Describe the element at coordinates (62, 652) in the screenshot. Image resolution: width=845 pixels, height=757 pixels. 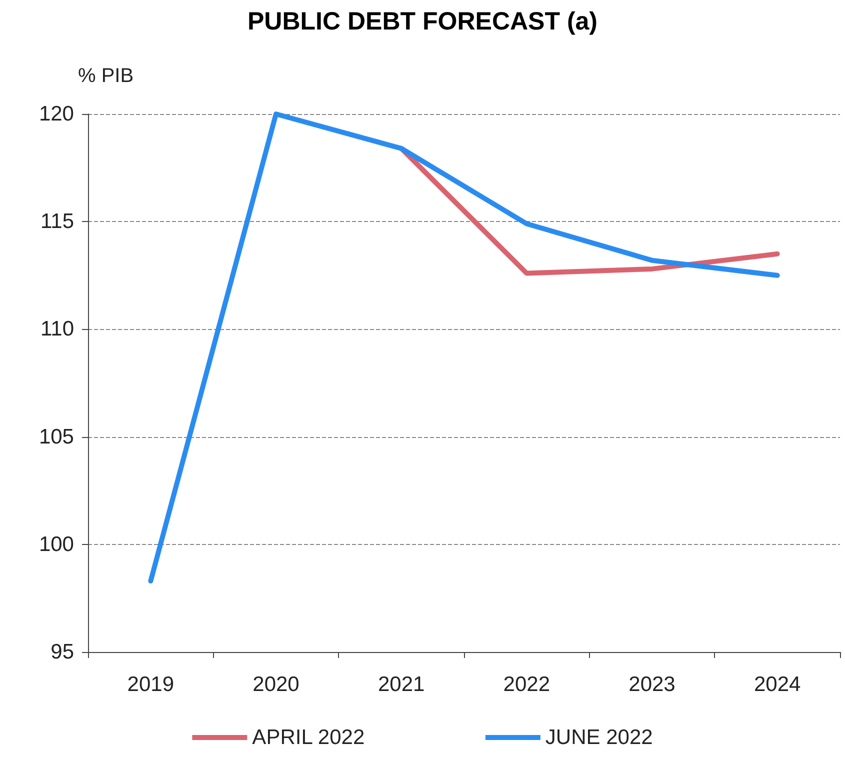
I see `y-tick-label: 95` at that location.